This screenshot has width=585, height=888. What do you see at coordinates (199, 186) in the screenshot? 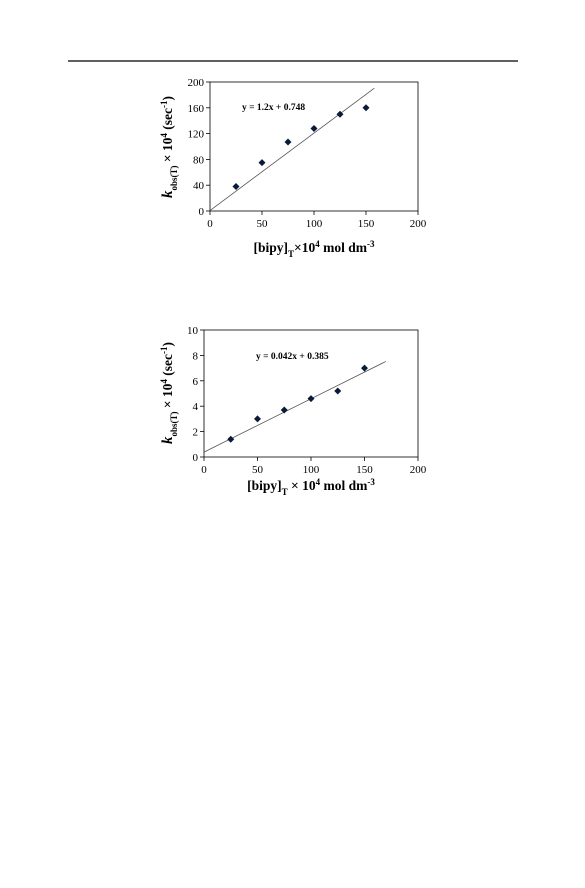
I see `y-tick-label: 40` at bounding box center [199, 186].